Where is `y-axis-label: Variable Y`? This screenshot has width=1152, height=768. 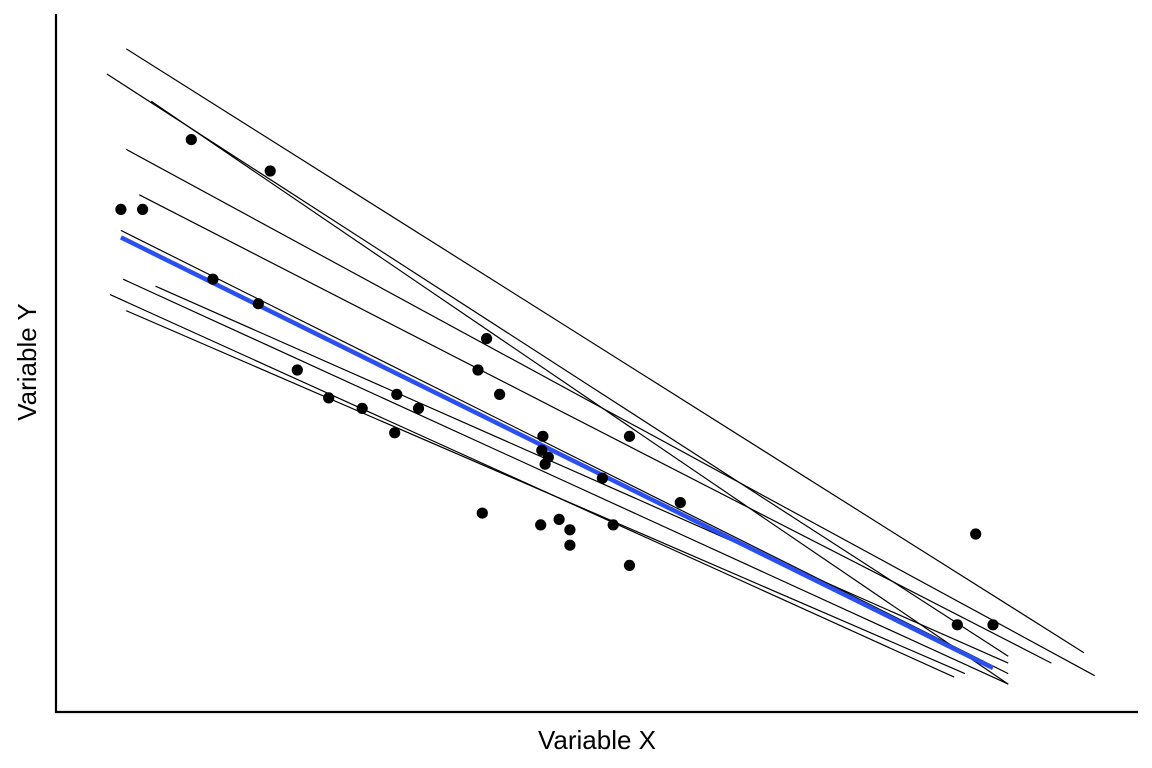 y-axis-label: Variable Y is located at coordinates (27, 362).